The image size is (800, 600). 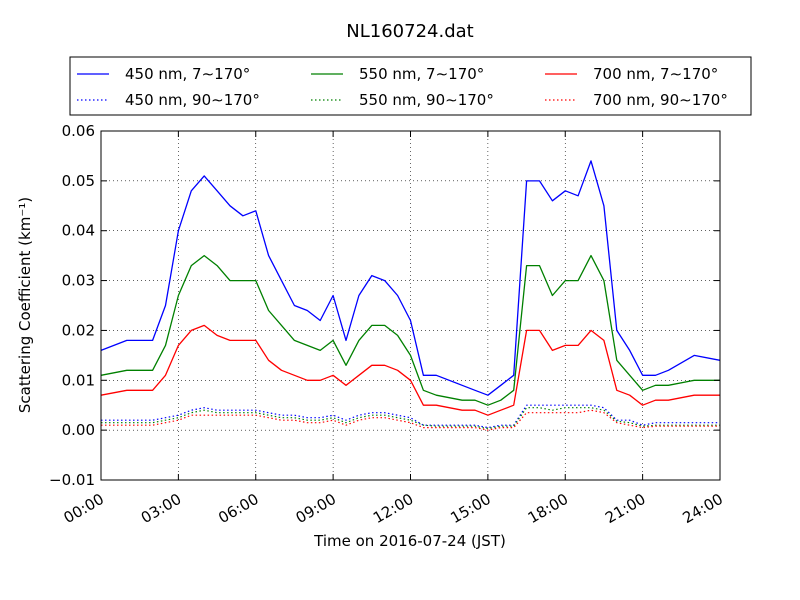 I want to click on legend-label: 550 nm, 90∼170°, so click(x=426, y=100).